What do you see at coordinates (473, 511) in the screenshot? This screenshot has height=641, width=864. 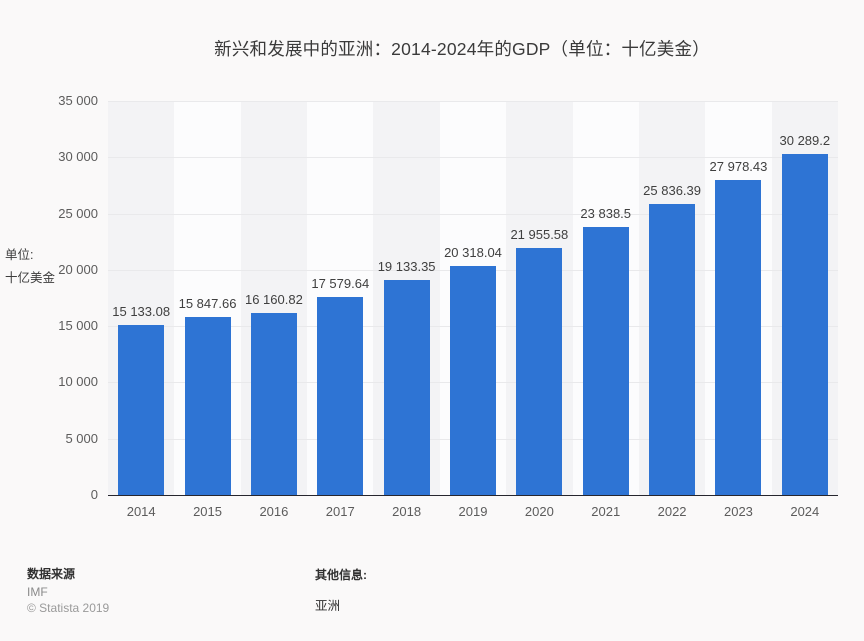 I see `x-axis-label-2019: 2019` at bounding box center [473, 511].